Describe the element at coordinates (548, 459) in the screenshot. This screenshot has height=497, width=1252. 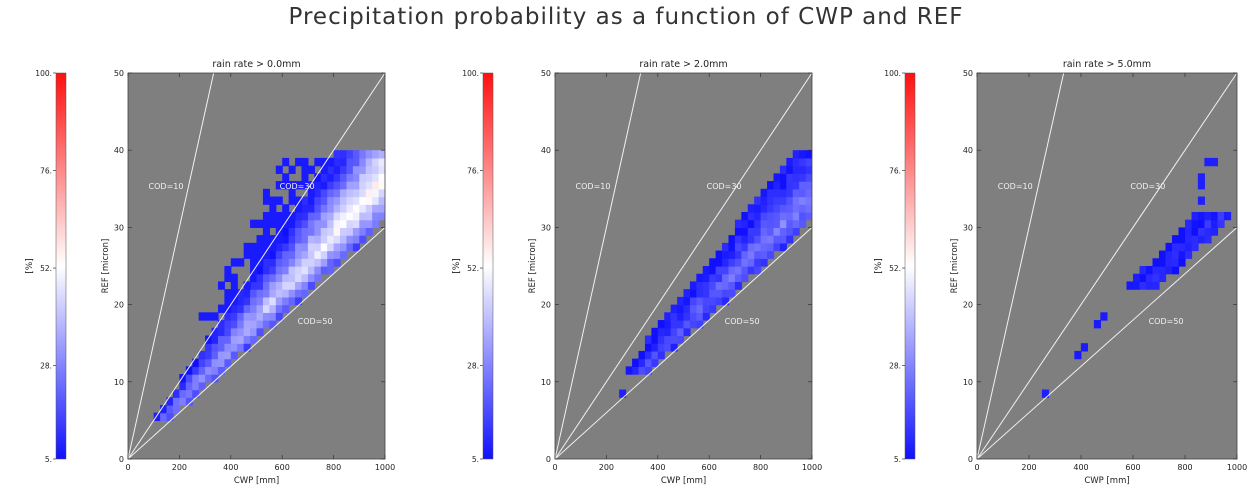
I see `y-tick-label: 0` at that location.